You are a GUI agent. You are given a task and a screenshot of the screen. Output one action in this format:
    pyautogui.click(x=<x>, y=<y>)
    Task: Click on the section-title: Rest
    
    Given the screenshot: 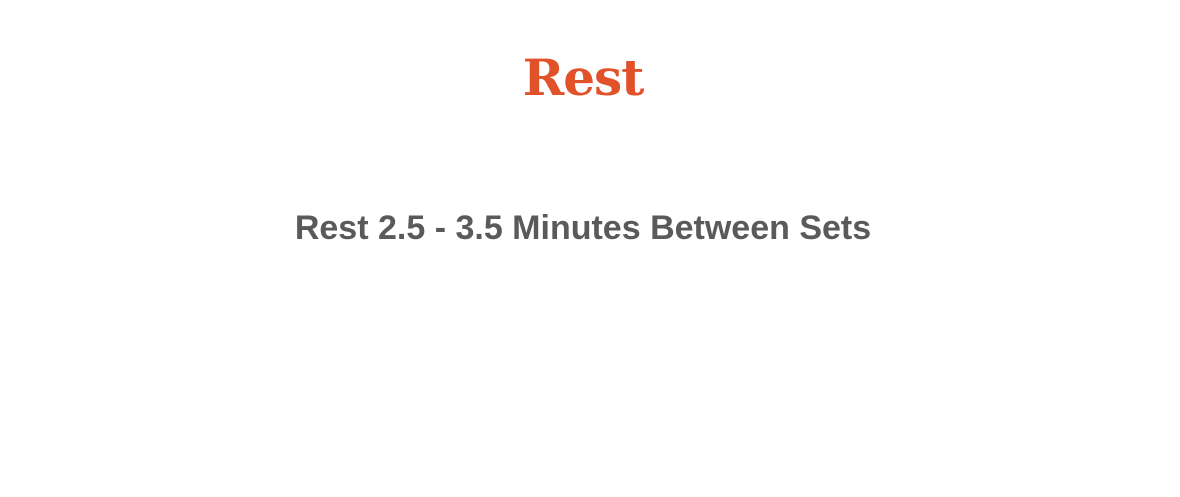 What is the action you would take?
    pyautogui.click(x=583, y=77)
    